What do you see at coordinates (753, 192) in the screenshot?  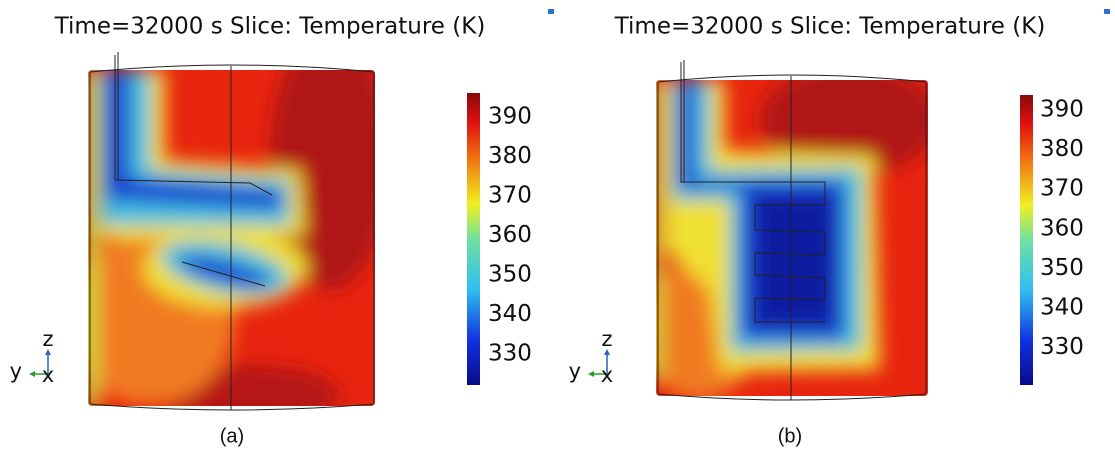 I see `geometry-lines-b` at bounding box center [753, 192].